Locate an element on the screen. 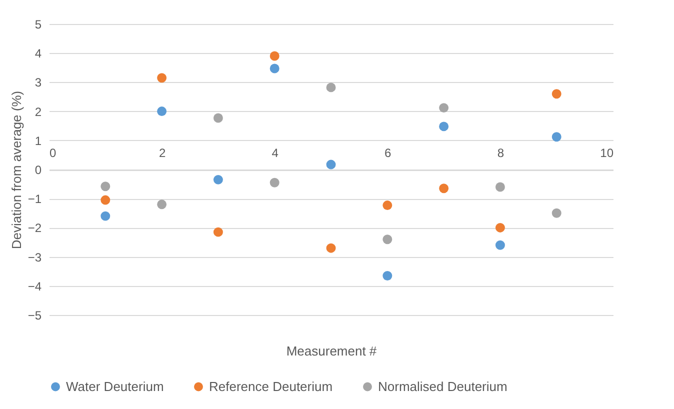  legend-label: Water Deuterium is located at coordinates (115, 386).